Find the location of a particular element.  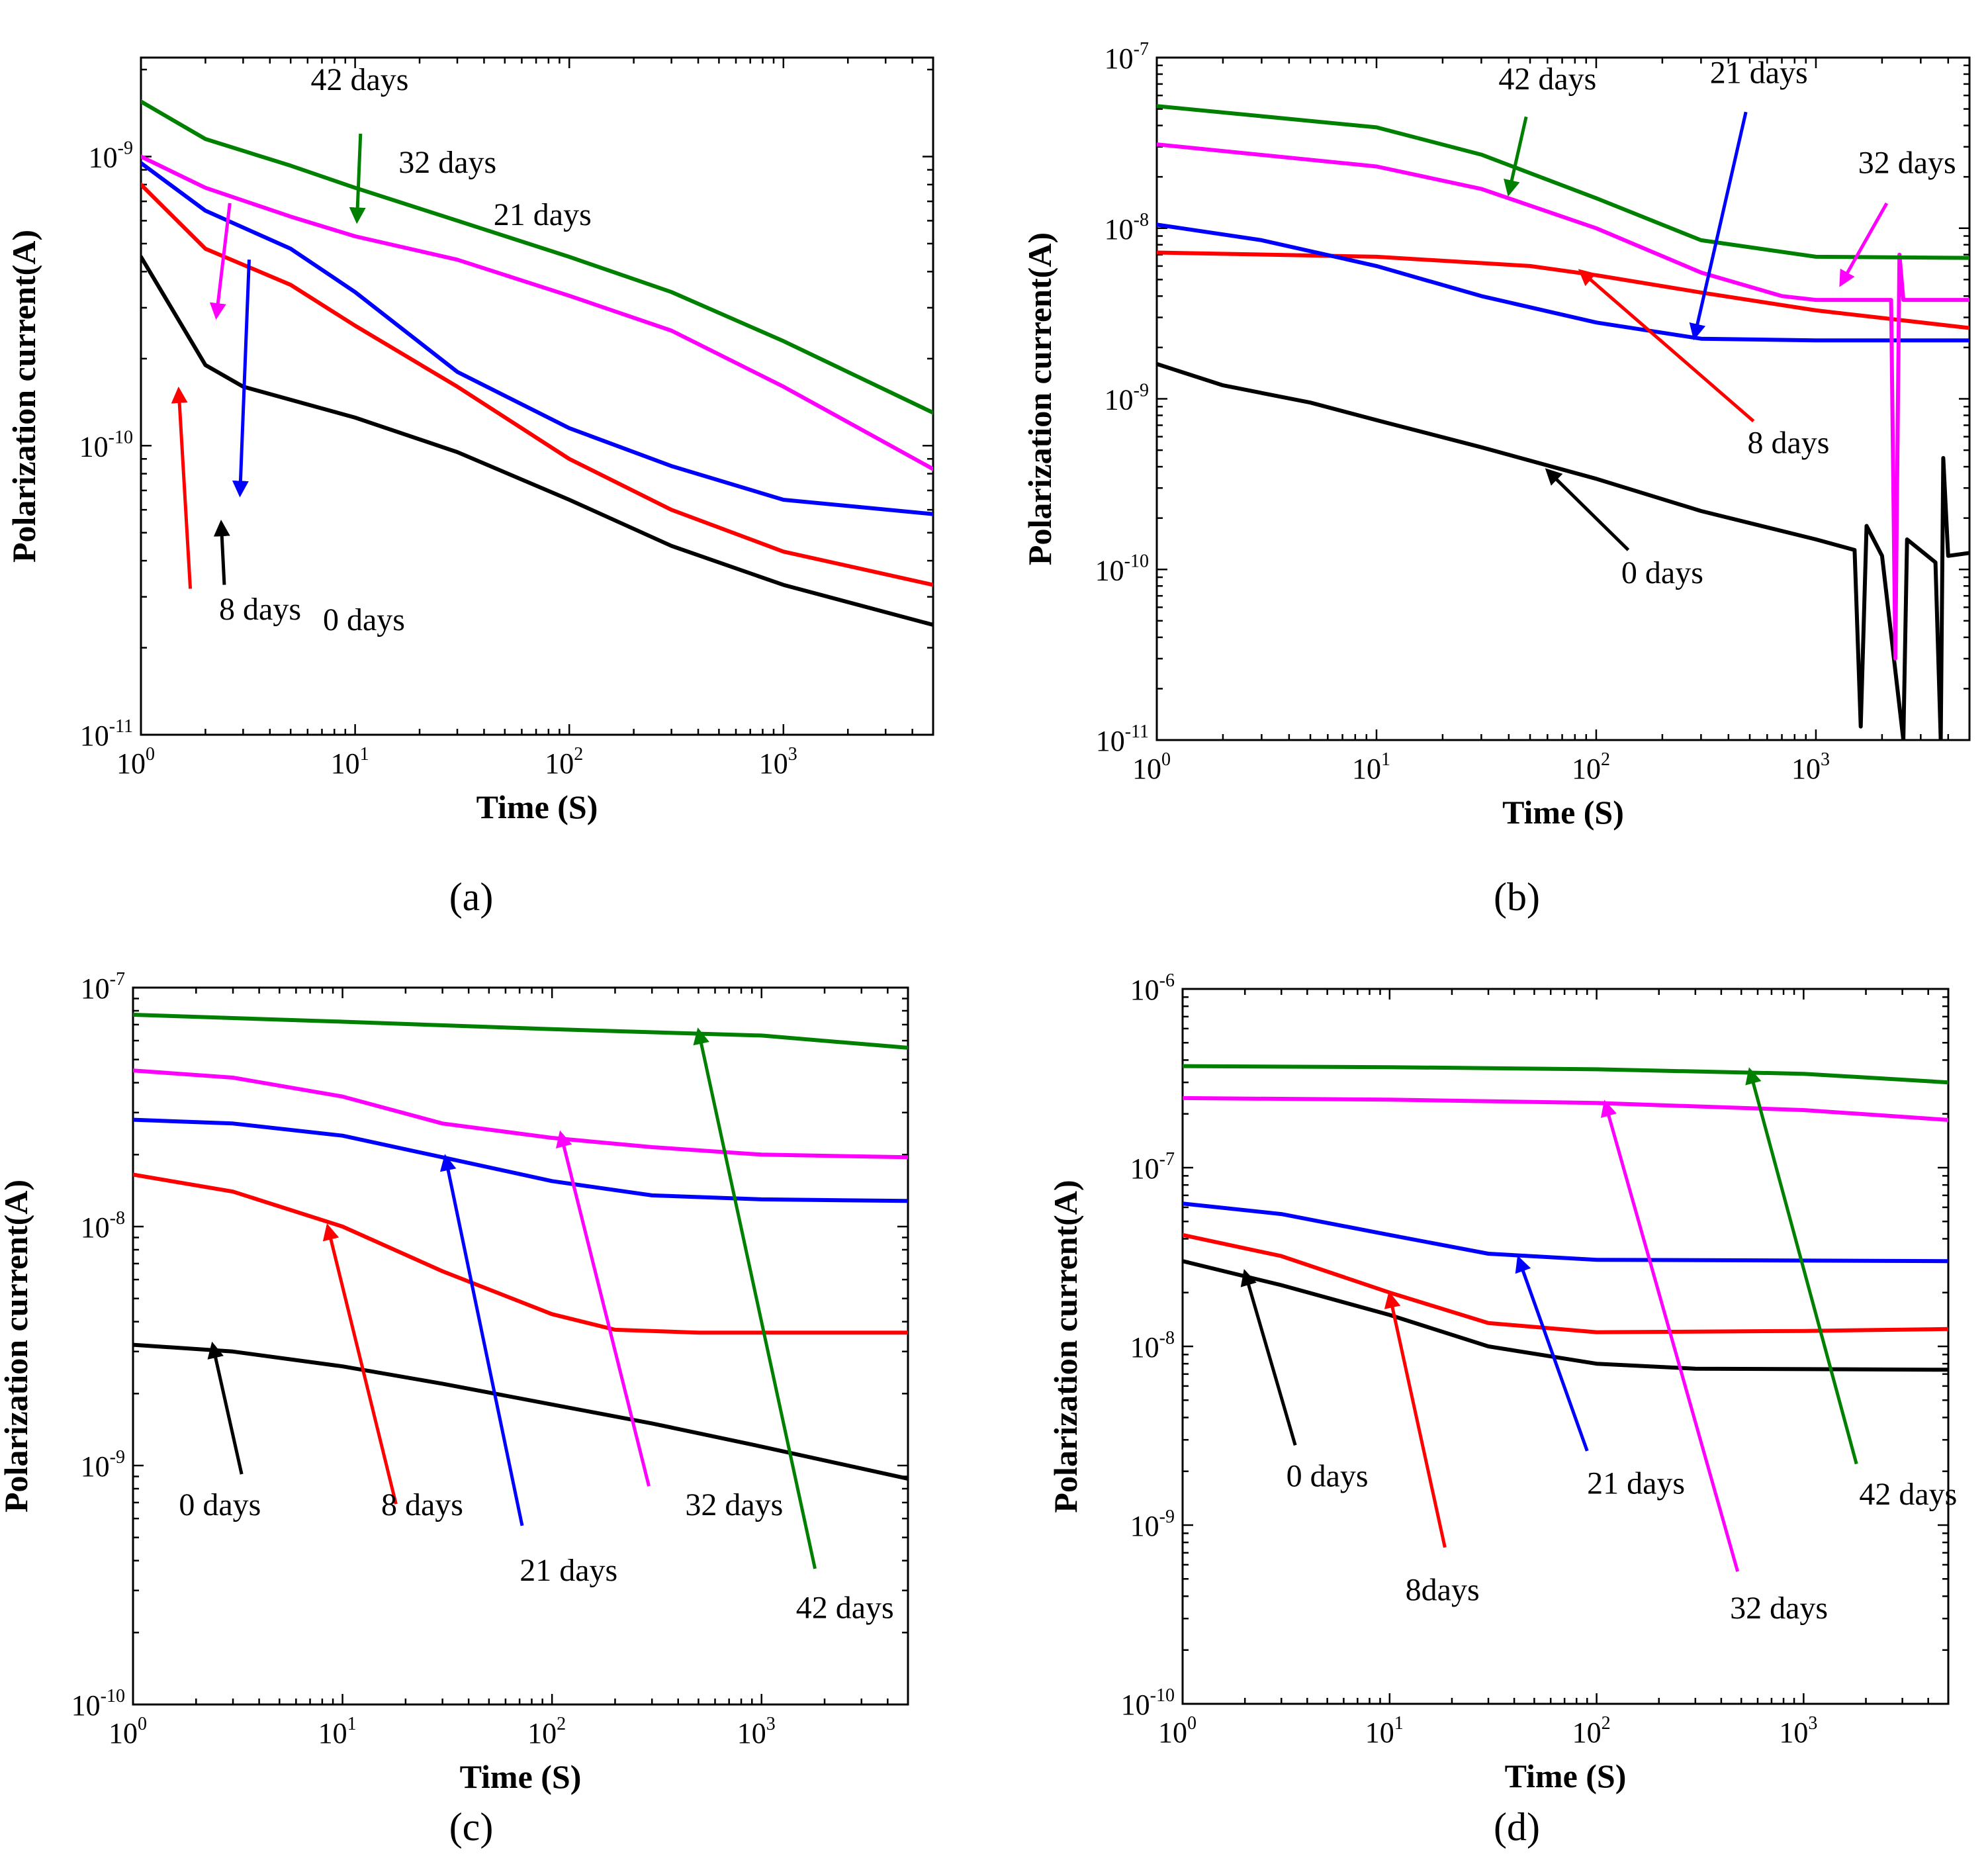

y-tick-label: 10⁻¹¹ is located at coordinates (1122, 739).